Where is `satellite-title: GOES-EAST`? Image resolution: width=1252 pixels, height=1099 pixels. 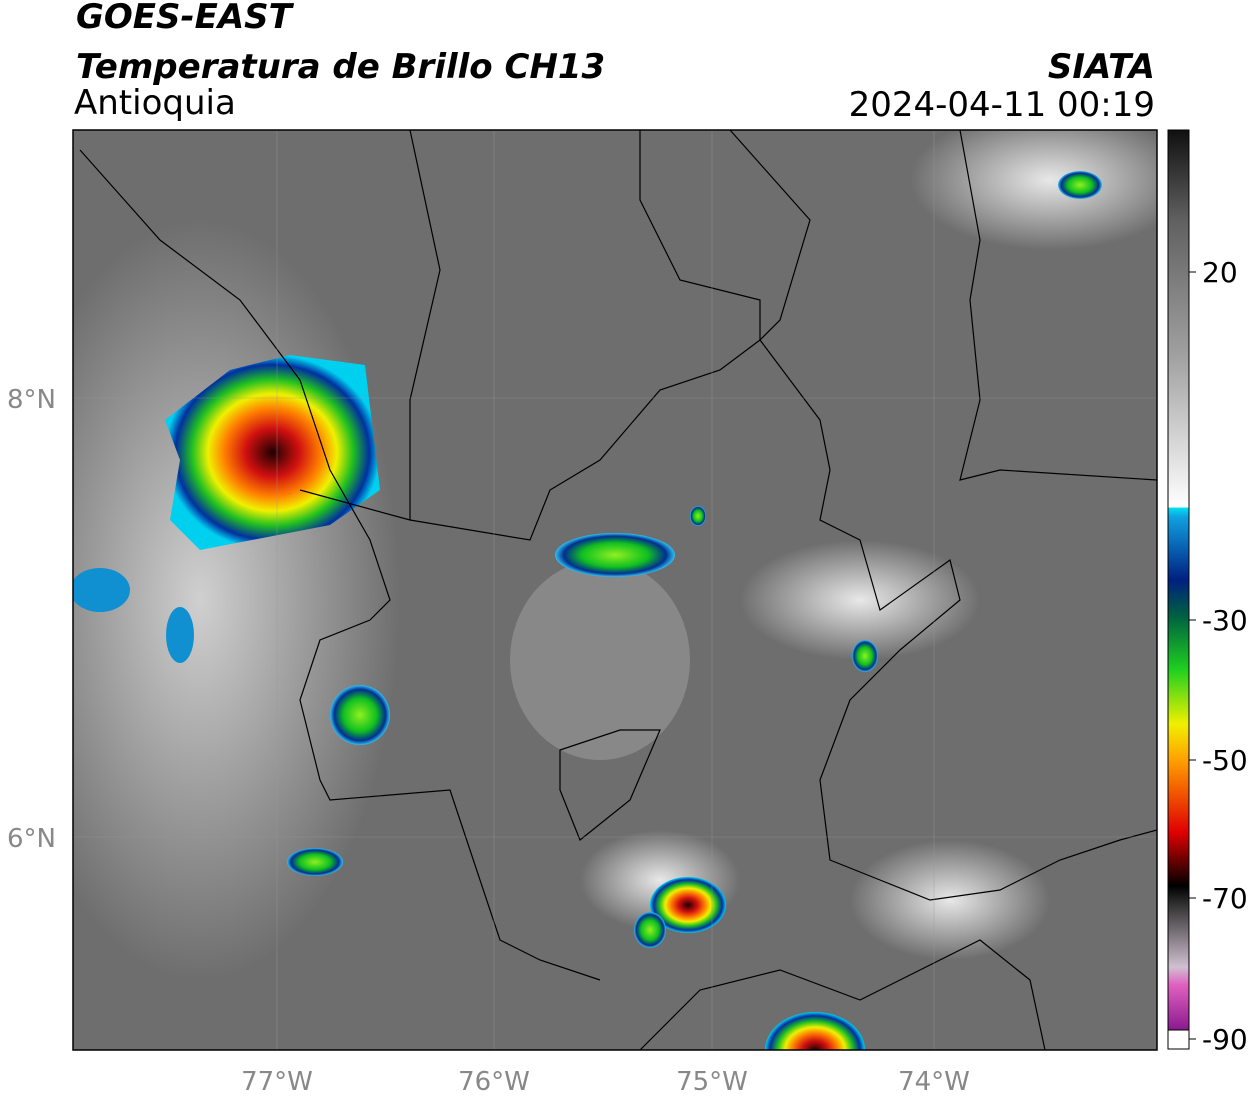 satellite-title: GOES-EAST is located at coordinates (185, 18).